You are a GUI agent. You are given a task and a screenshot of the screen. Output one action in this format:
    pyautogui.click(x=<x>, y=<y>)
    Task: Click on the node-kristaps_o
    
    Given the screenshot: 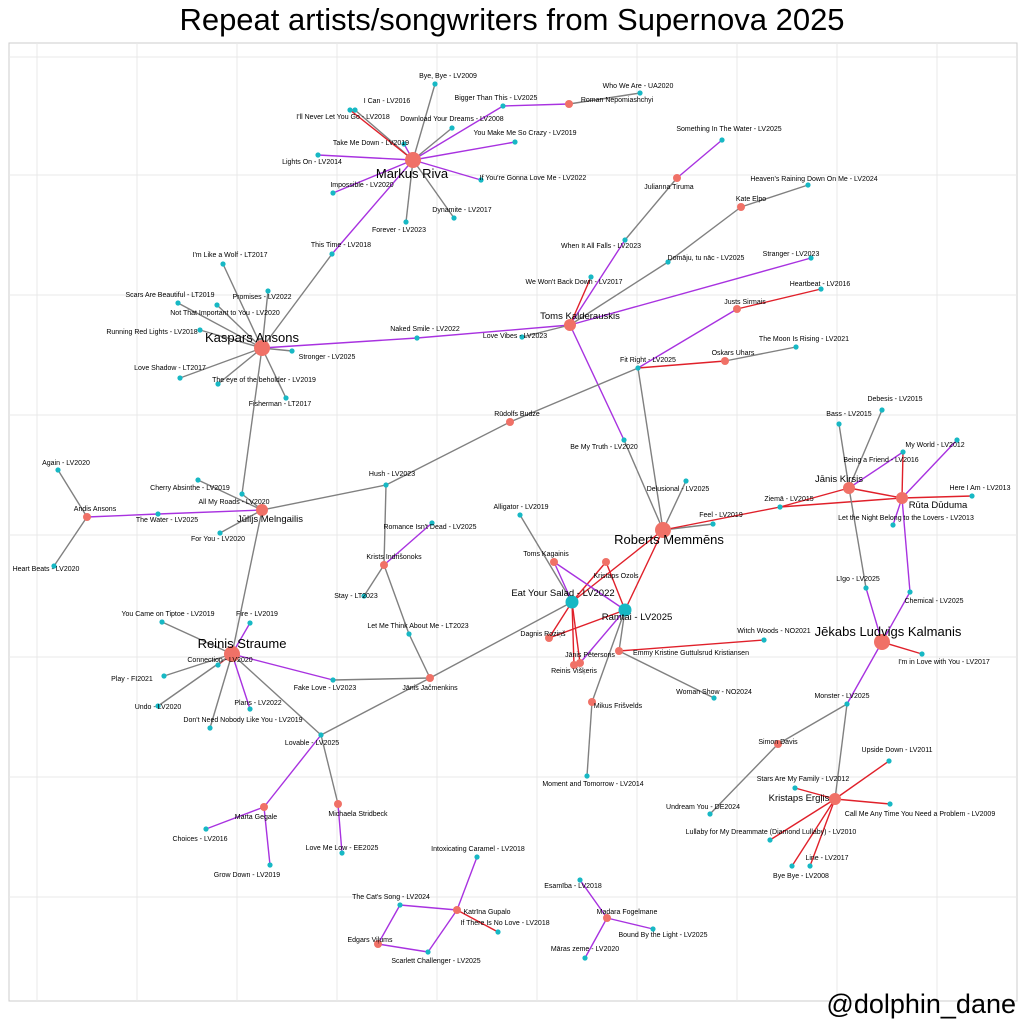 What is the action you would take?
    pyautogui.click(x=606, y=562)
    